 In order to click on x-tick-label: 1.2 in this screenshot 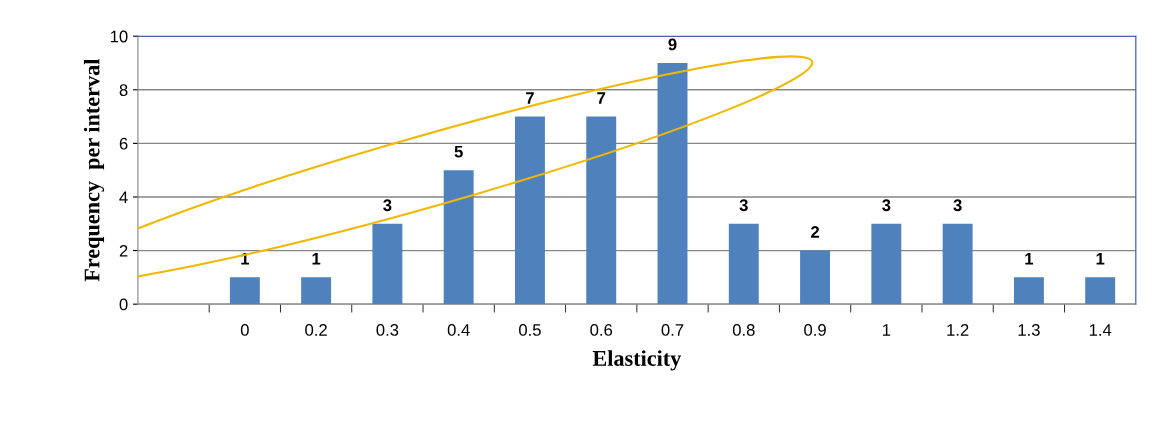, I will do `click(958, 330)`.